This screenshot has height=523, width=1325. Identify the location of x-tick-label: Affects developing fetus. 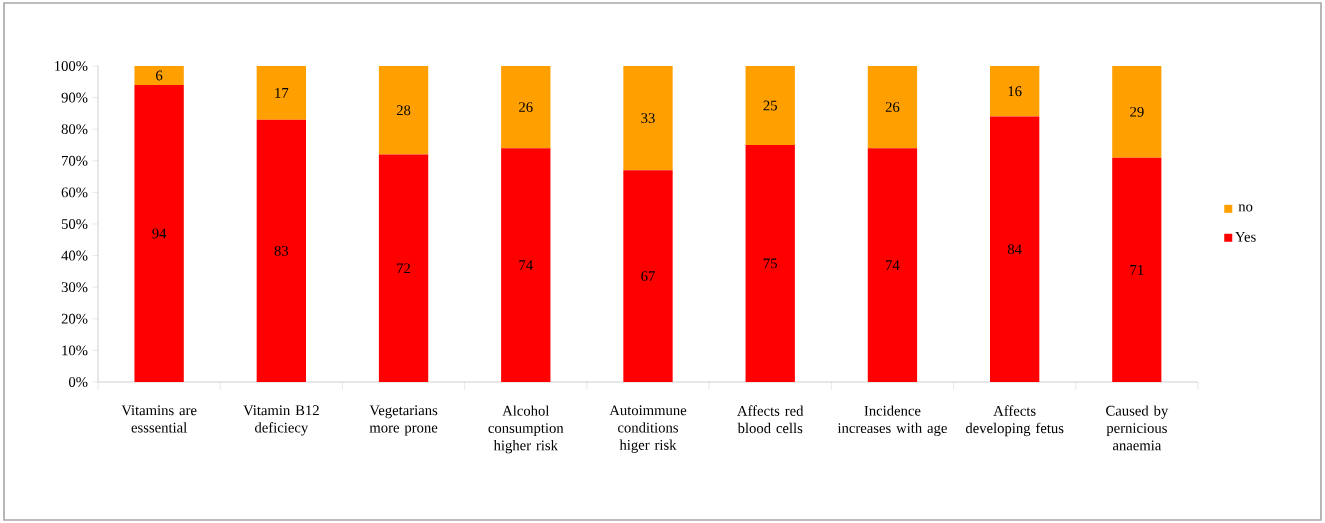
(1014, 421).